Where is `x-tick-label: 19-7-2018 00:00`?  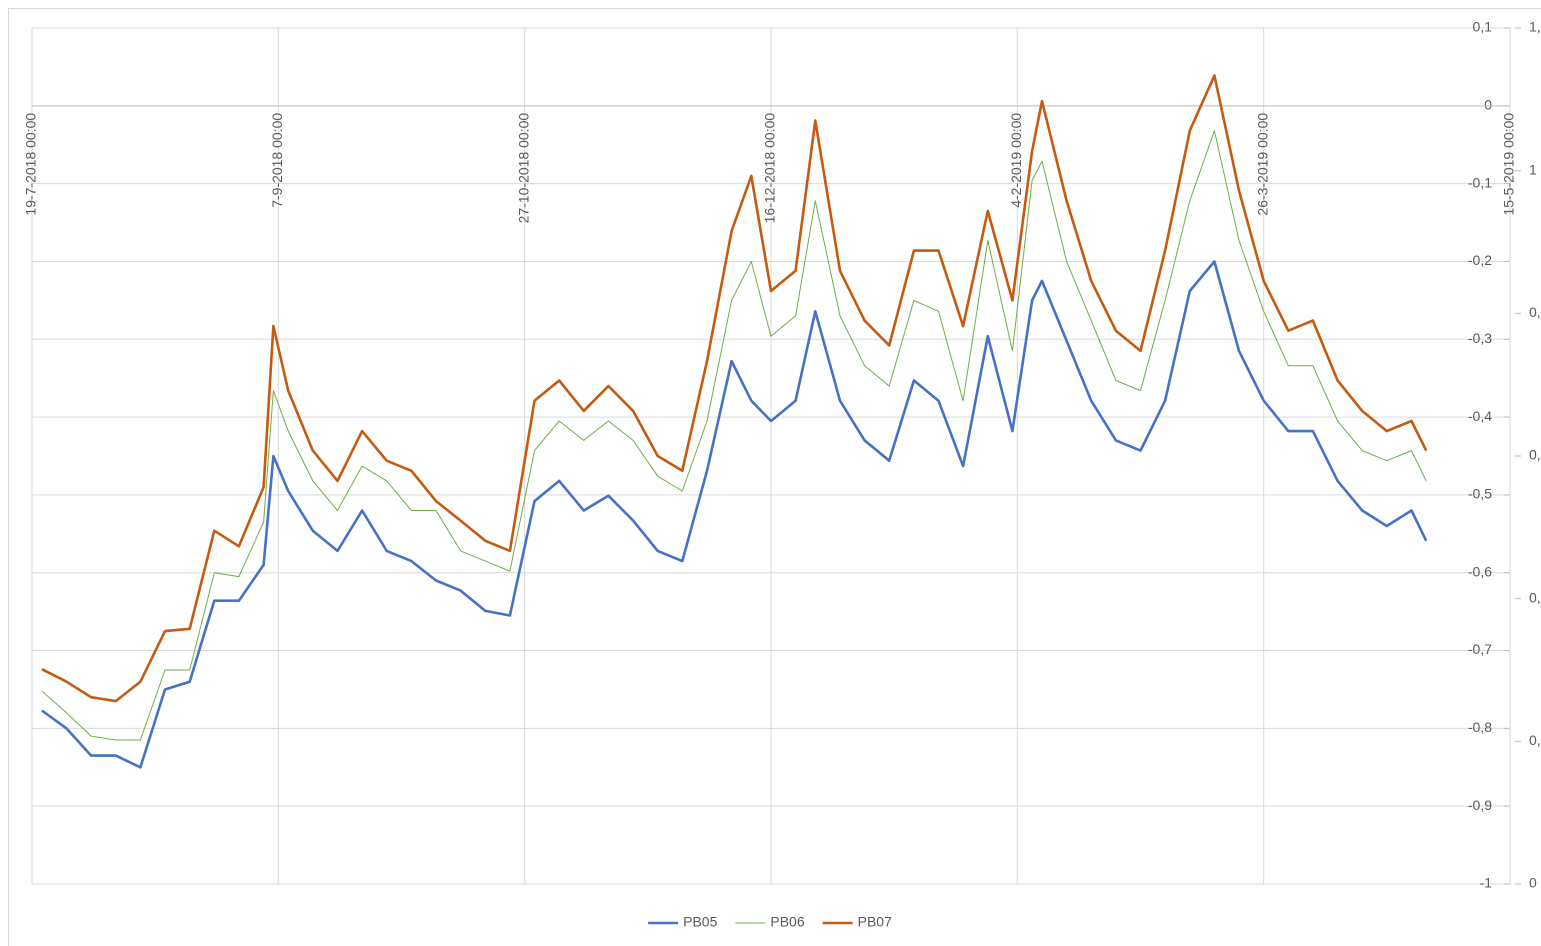 x-tick-label: 19-7-2018 00:00 is located at coordinates (31, 164).